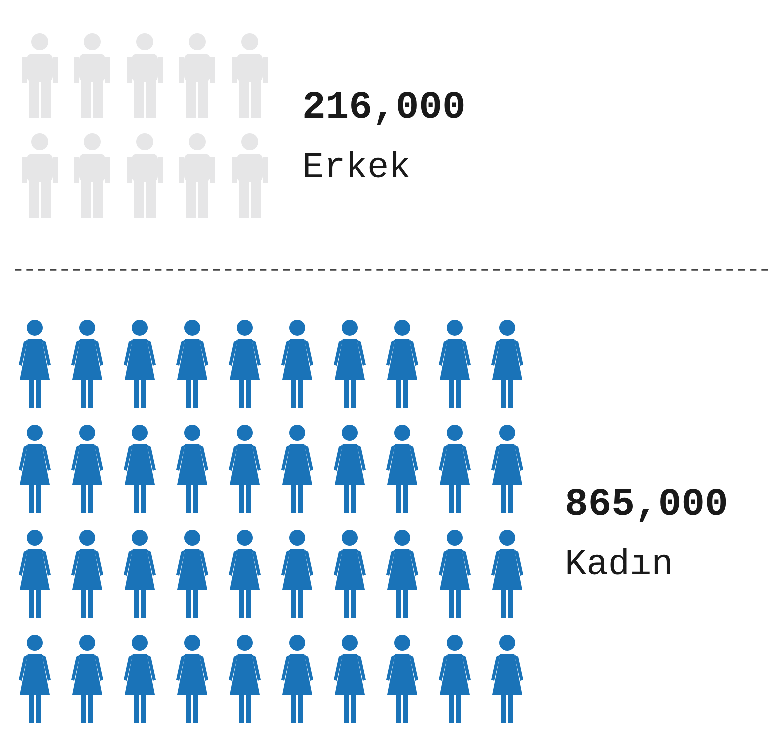 Image resolution: width=768 pixels, height=748 pixels. Describe the element at coordinates (646, 505) in the screenshot. I see `data-label: 865,000` at that location.